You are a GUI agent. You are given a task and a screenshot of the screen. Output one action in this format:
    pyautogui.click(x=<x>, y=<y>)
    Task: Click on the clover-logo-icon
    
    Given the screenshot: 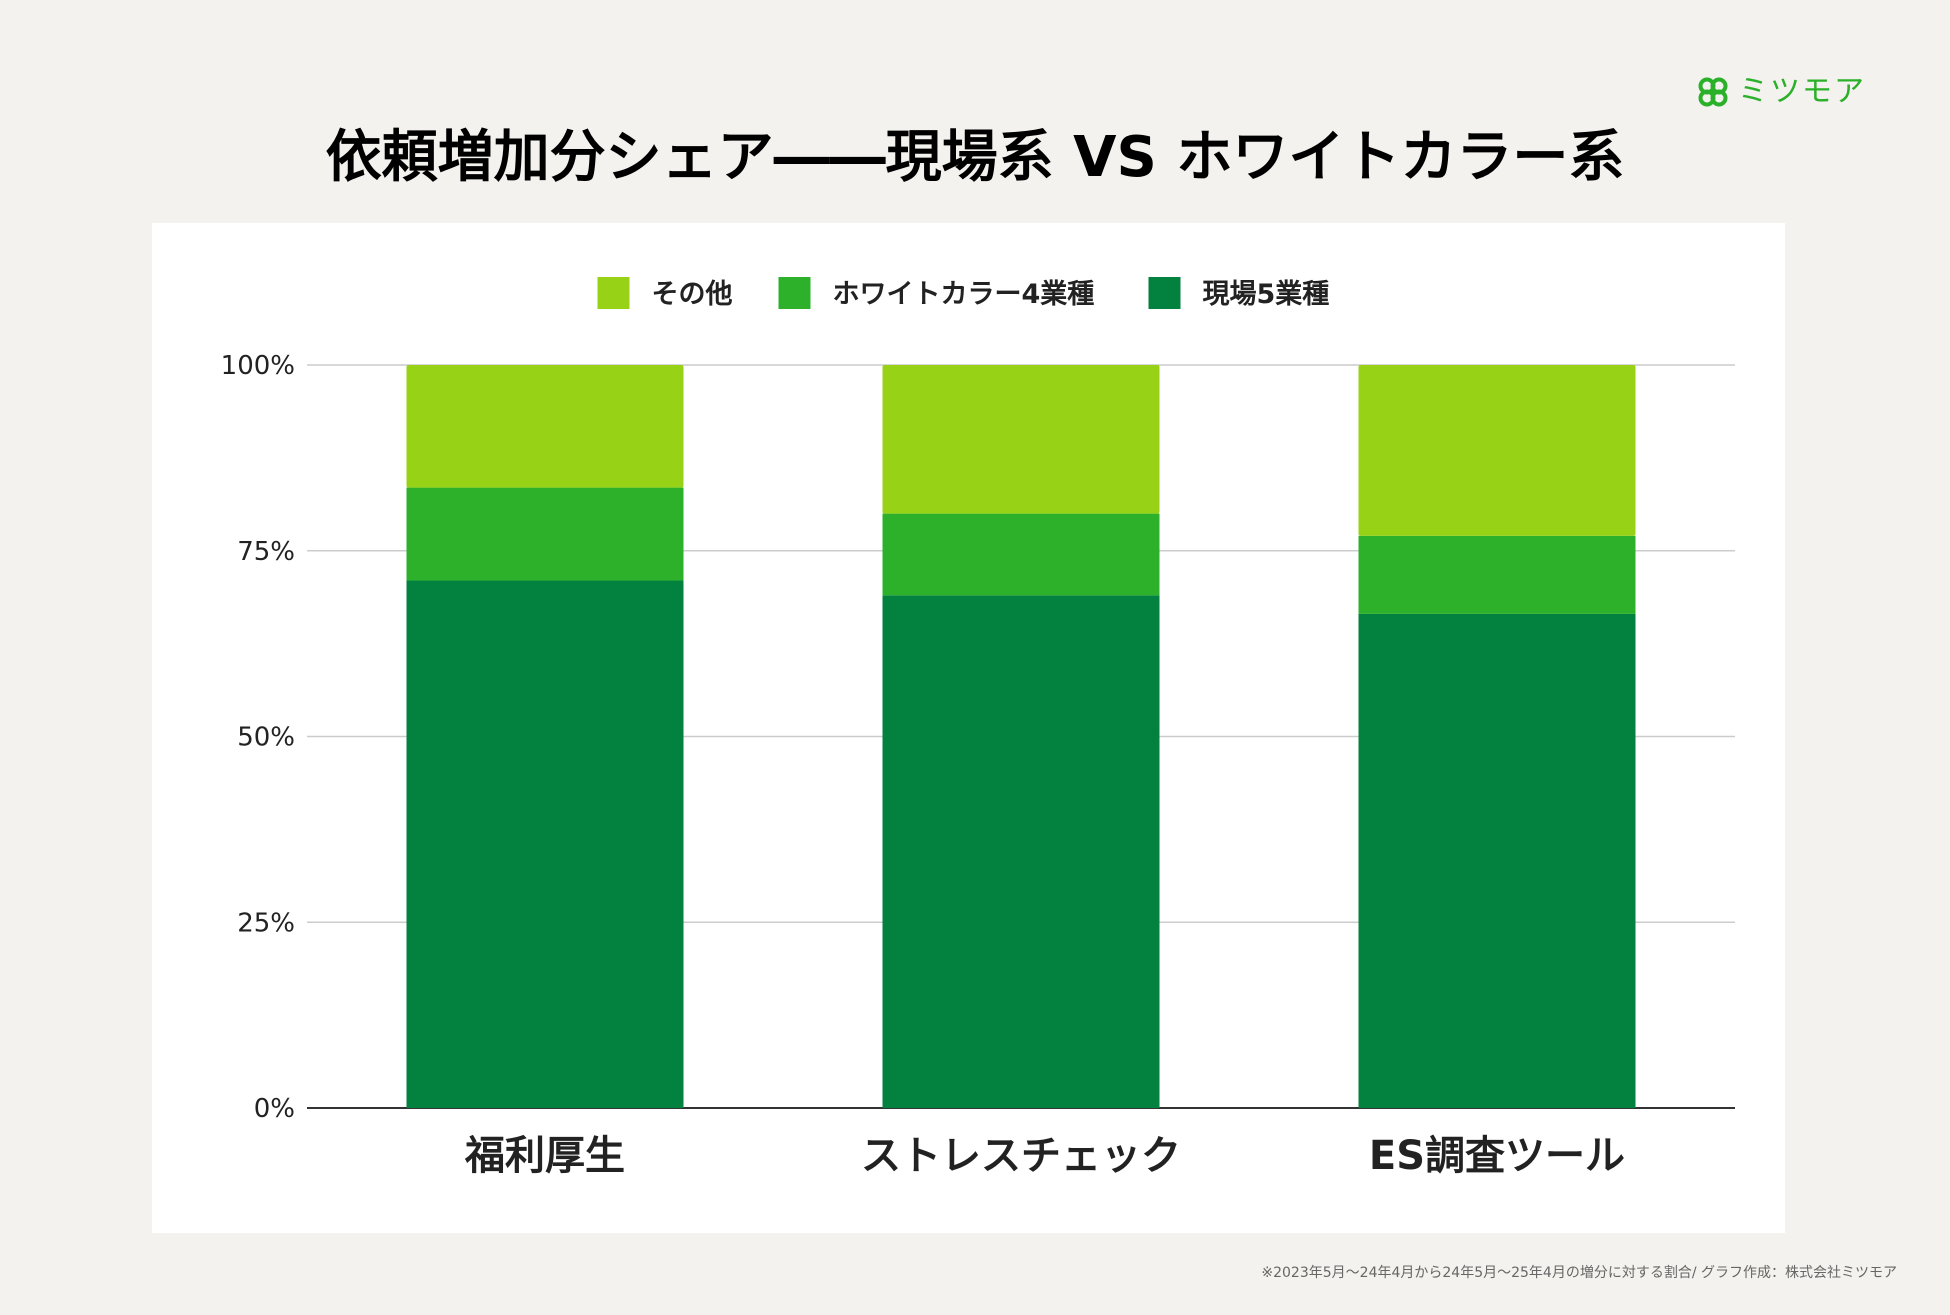 What is the action you would take?
    pyautogui.click(x=1713, y=92)
    